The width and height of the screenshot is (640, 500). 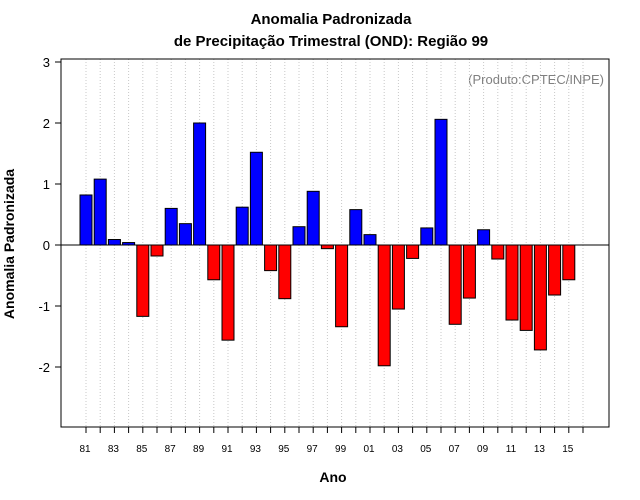 What do you see at coordinates (313, 218) in the screenshot?
I see `bar-1997` at bounding box center [313, 218].